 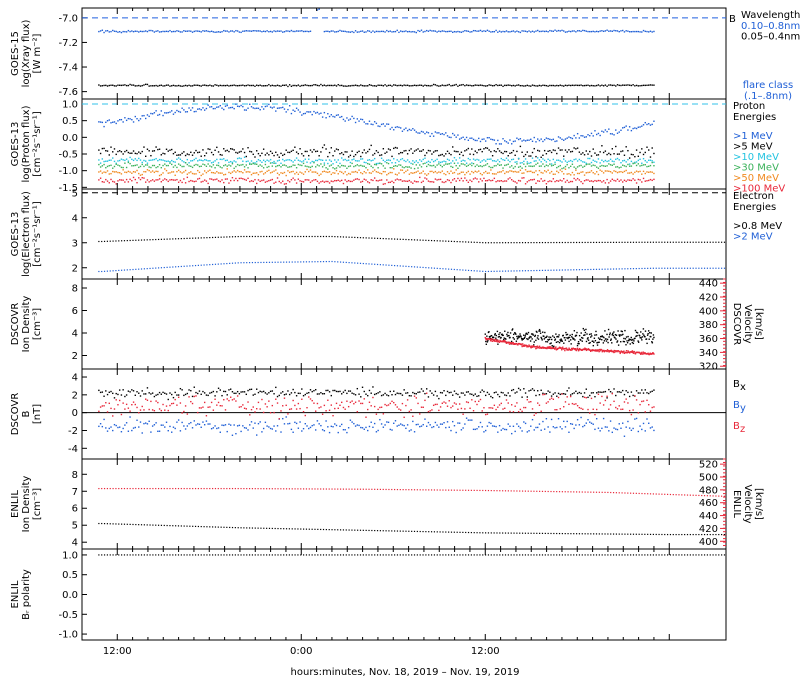 I want to click on data-group, so click(x=412, y=254).